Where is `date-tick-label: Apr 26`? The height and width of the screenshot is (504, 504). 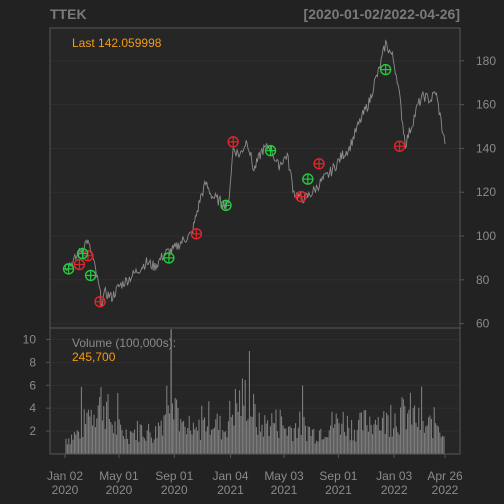
date-tick-label: Apr 26 is located at coordinates (445, 476).